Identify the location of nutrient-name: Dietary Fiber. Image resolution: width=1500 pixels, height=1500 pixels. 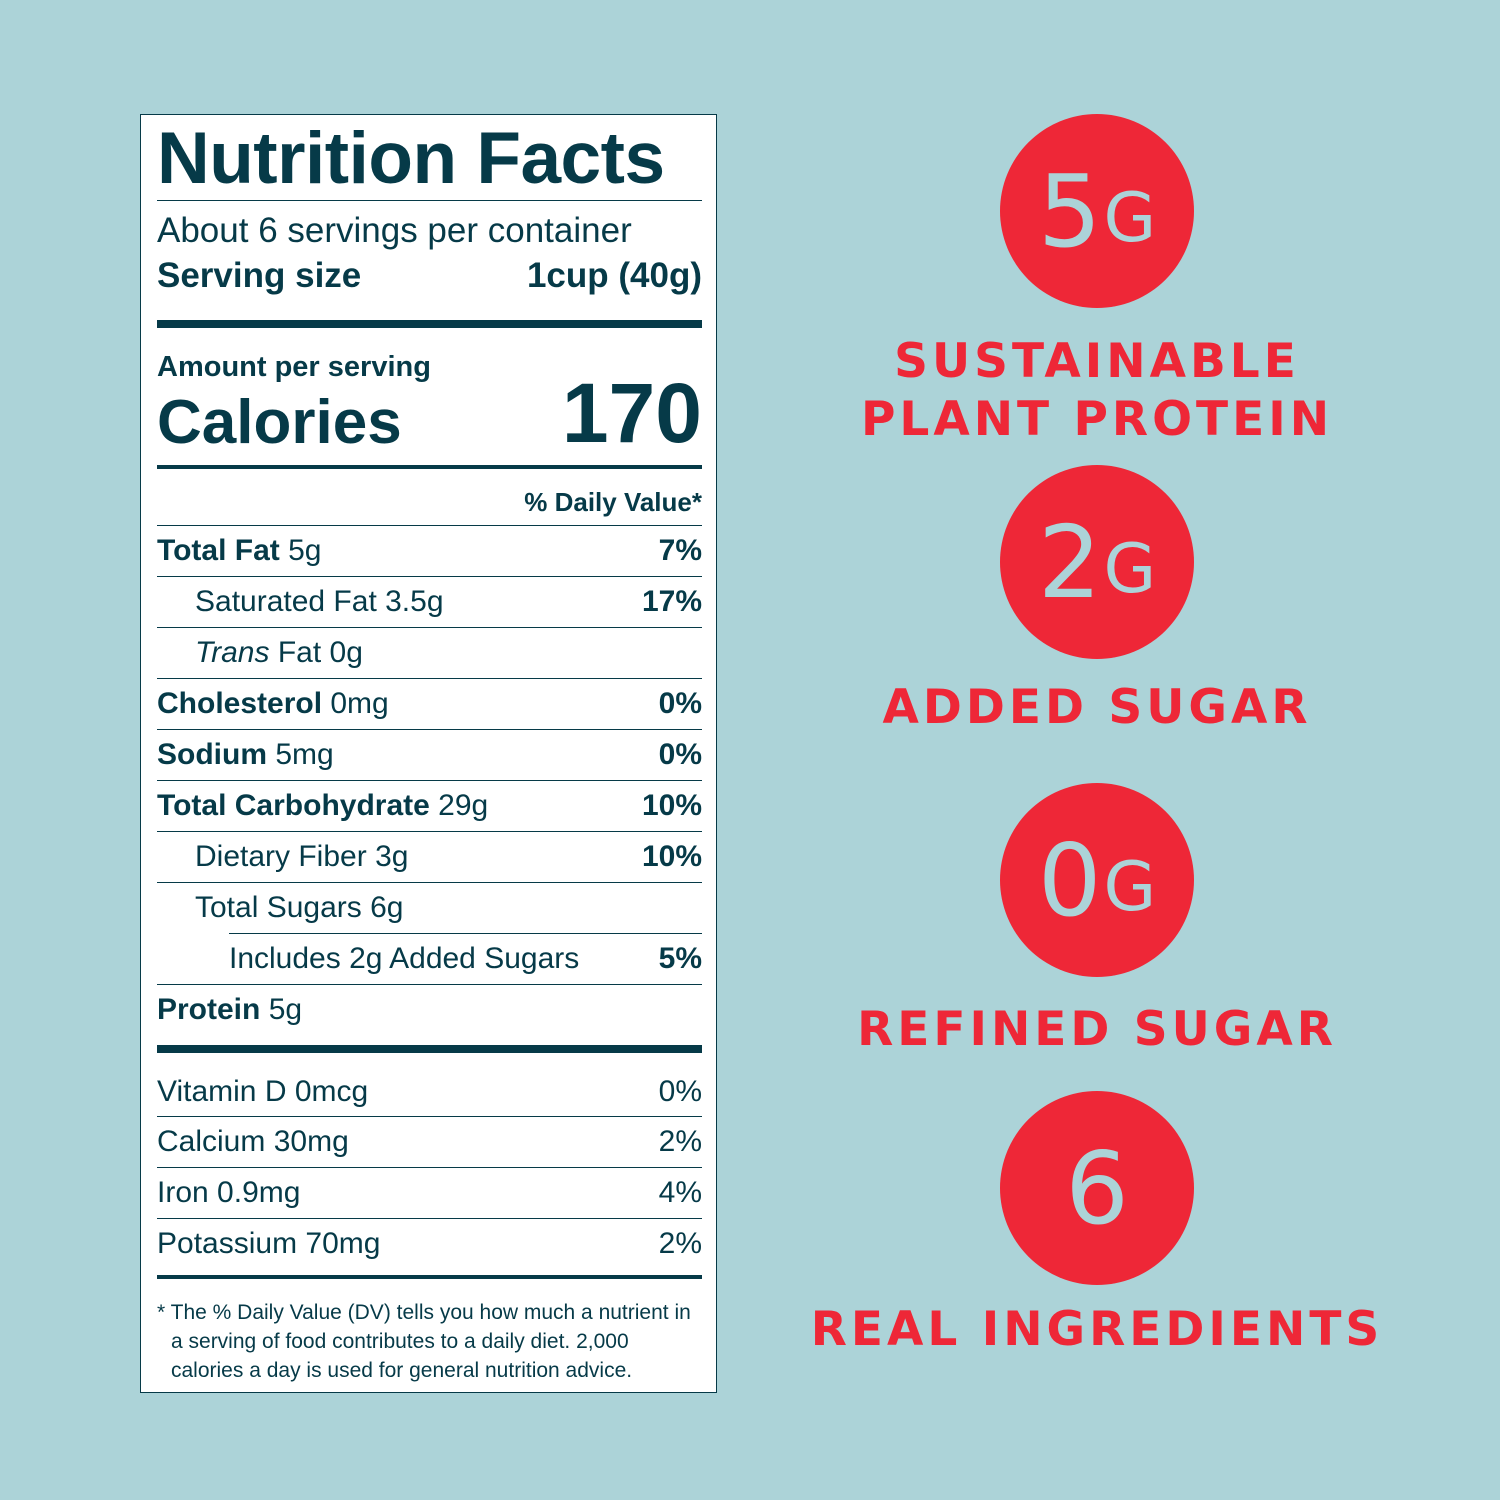
(281, 856).